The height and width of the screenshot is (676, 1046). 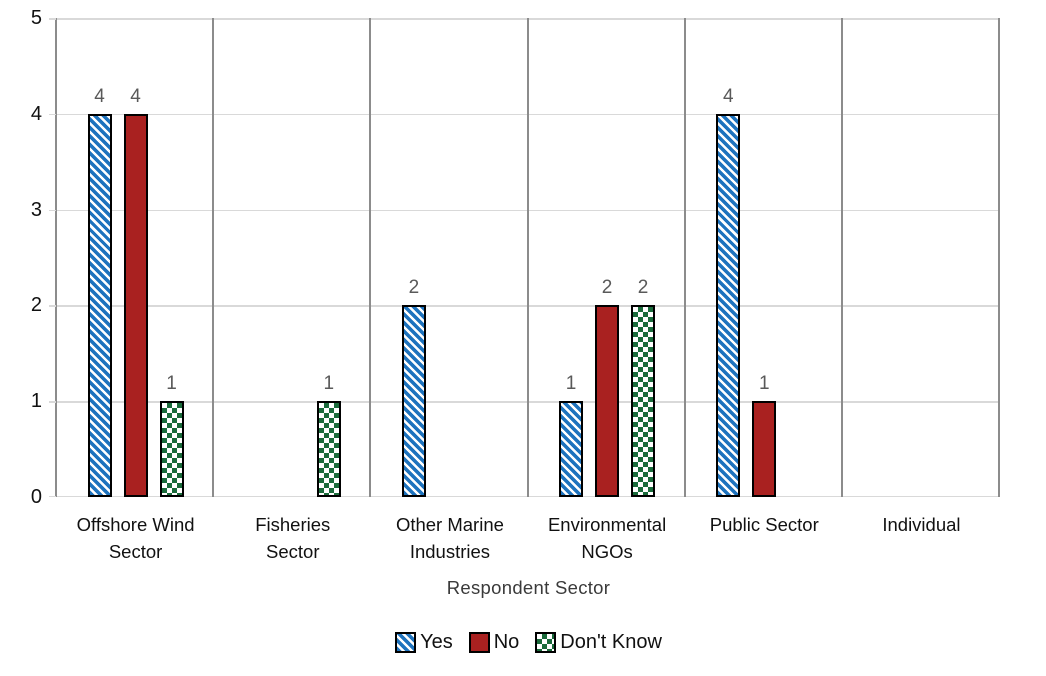 What do you see at coordinates (607, 538) in the screenshot?
I see `x-axis-category-label: Environmental NGOs` at bounding box center [607, 538].